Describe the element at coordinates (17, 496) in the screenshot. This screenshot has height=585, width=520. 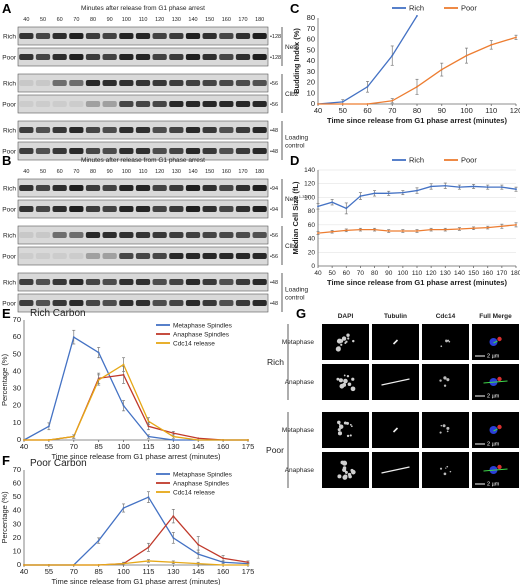
I see `y-tick-label: 50` at that location.